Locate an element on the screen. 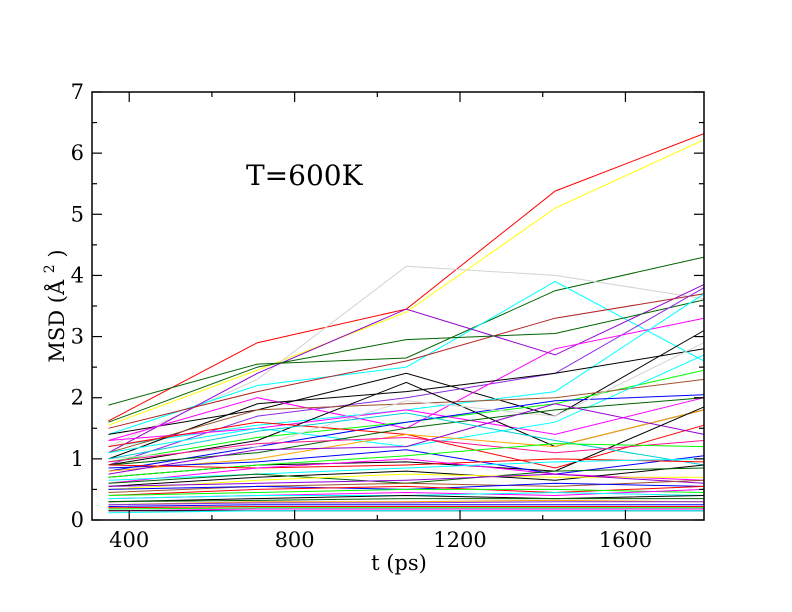 This screenshot has width=792, height=612. y-tick-label: 3 is located at coordinates (77, 337).